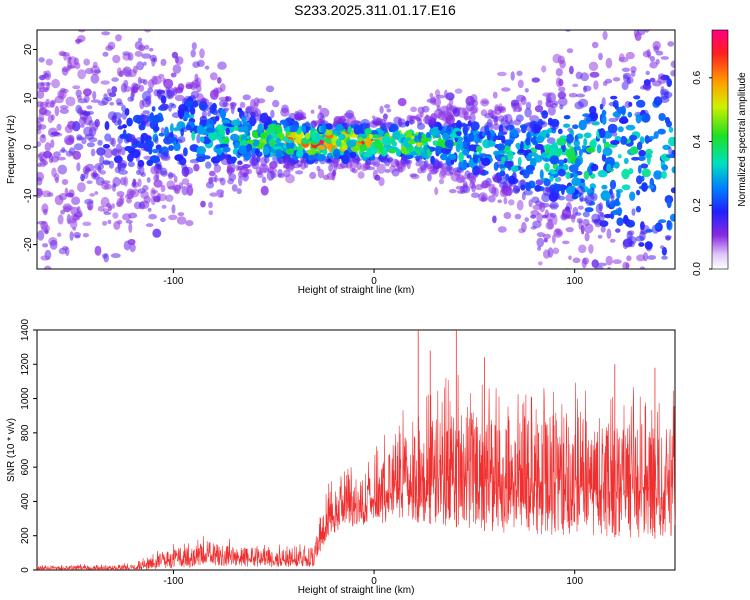 This screenshot has width=750, height=600. Describe the element at coordinates (25, 432) in the screenshot. I see `snr-y-tick-label: 800` at that location.